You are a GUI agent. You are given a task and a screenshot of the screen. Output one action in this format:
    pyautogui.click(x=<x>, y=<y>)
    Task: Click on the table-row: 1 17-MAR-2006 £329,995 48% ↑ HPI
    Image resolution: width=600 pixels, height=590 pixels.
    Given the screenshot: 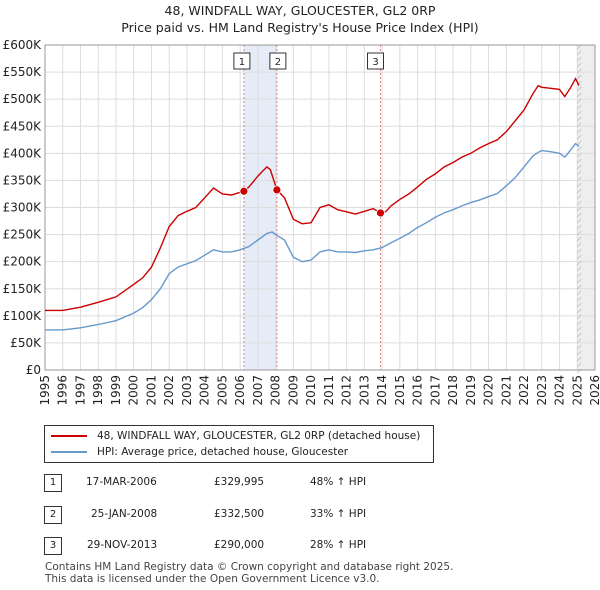 What is the action you would take?
    pyautogui.click(x=304, y=484)
    